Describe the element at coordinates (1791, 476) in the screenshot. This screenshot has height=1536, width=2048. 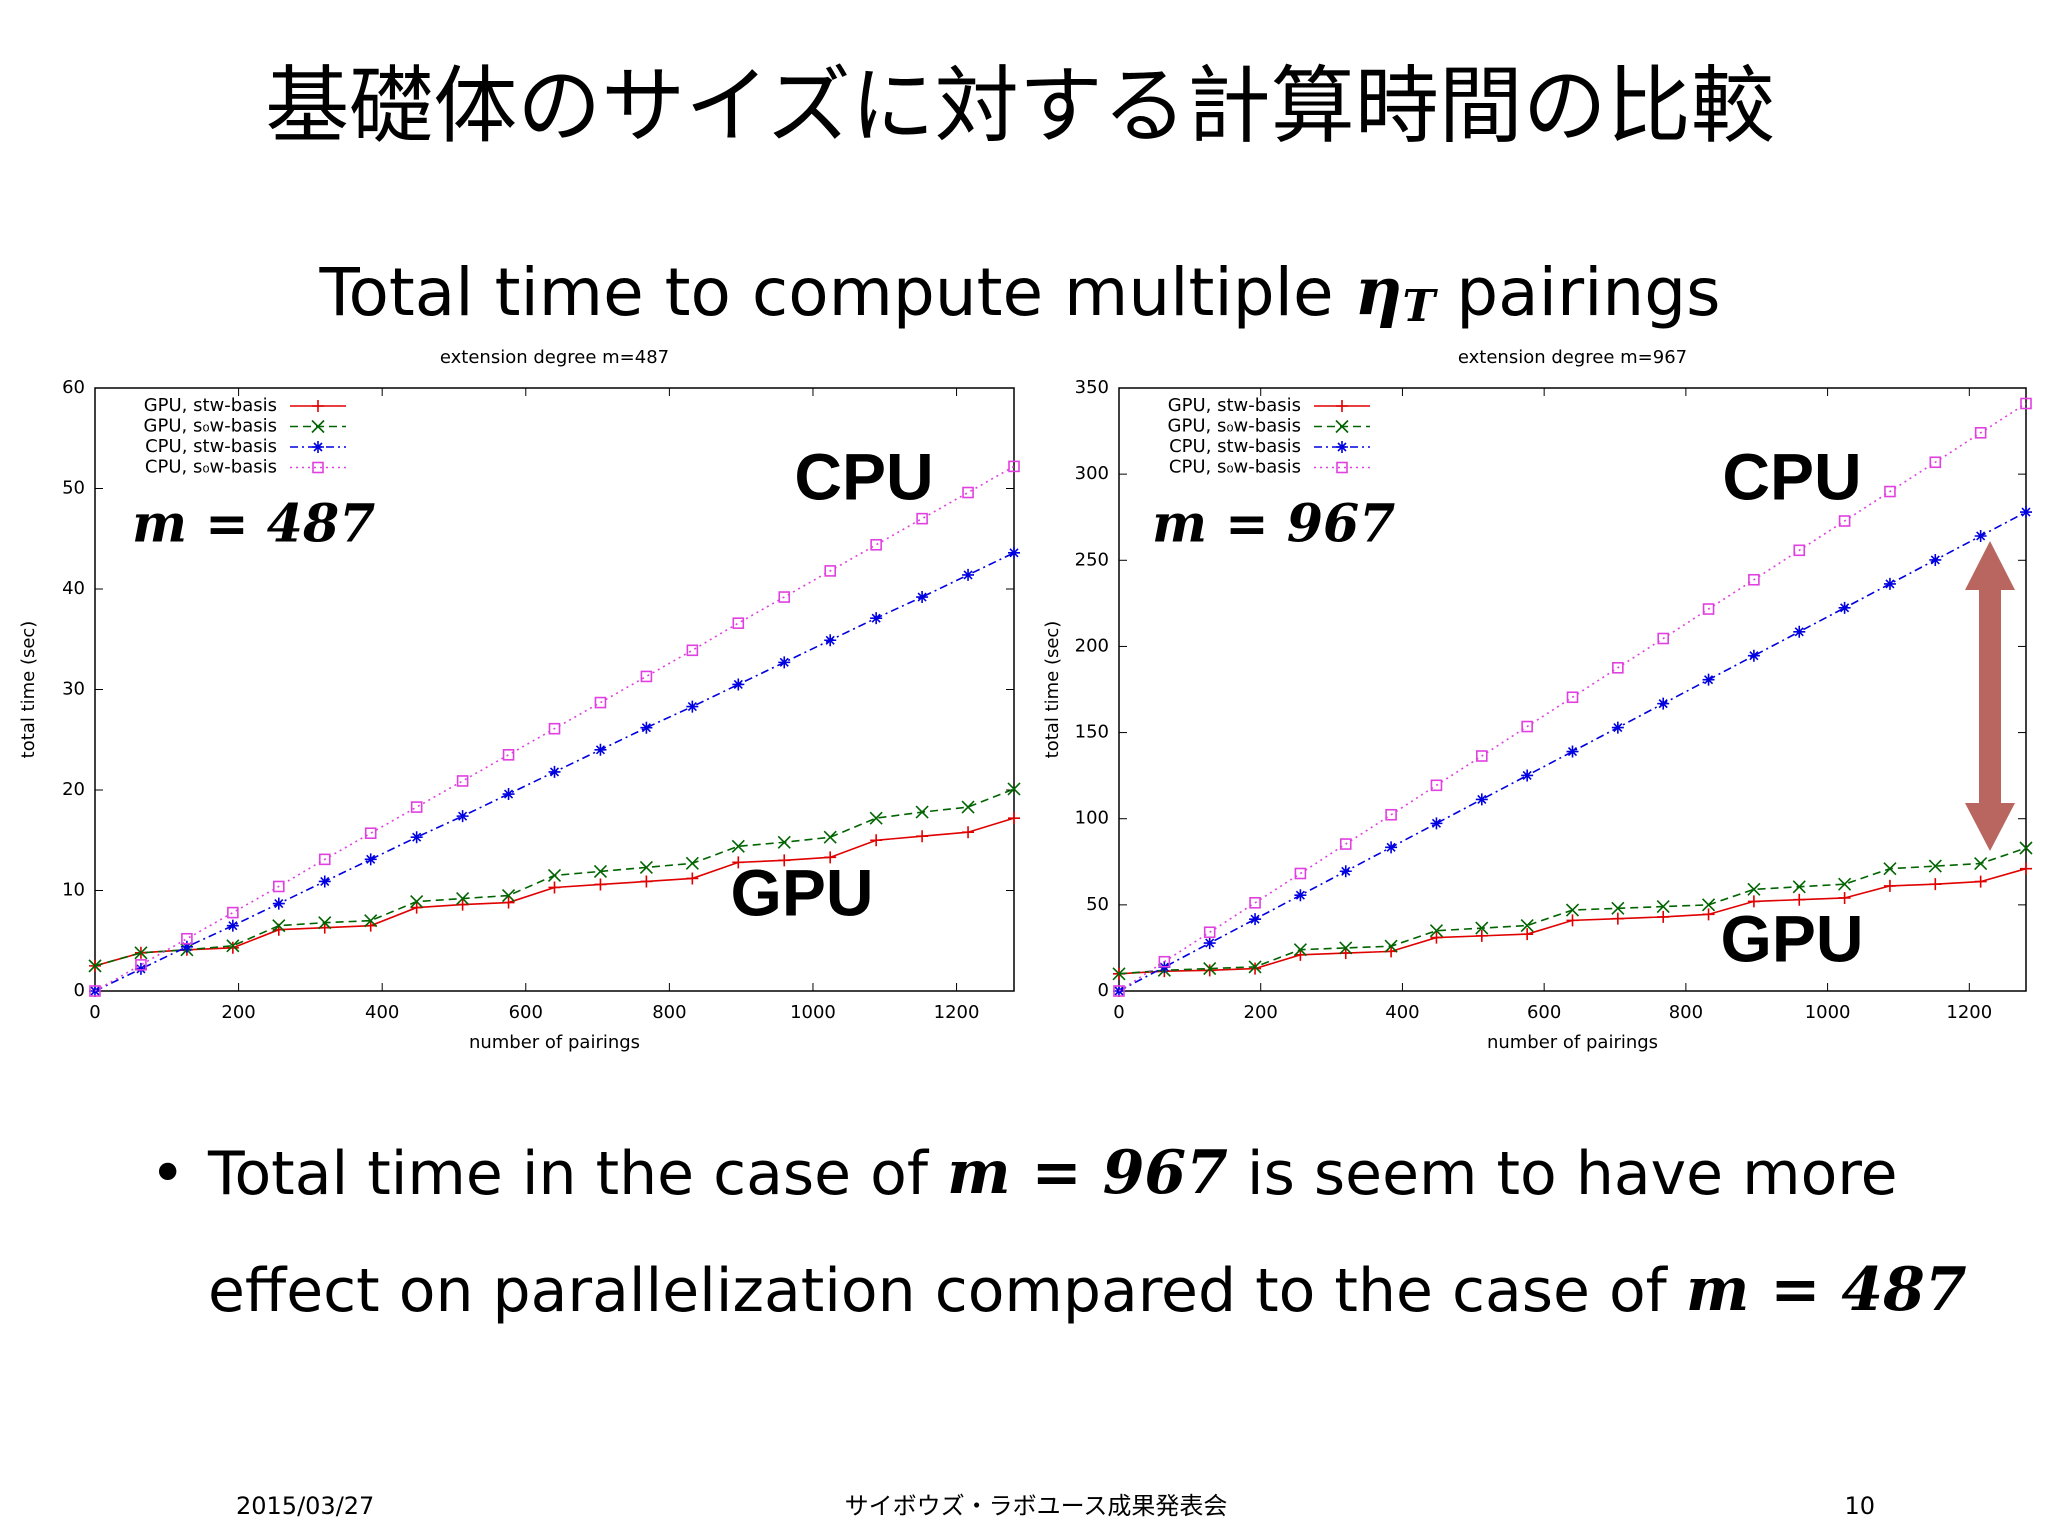
I see `annotation: CPU` at that location.